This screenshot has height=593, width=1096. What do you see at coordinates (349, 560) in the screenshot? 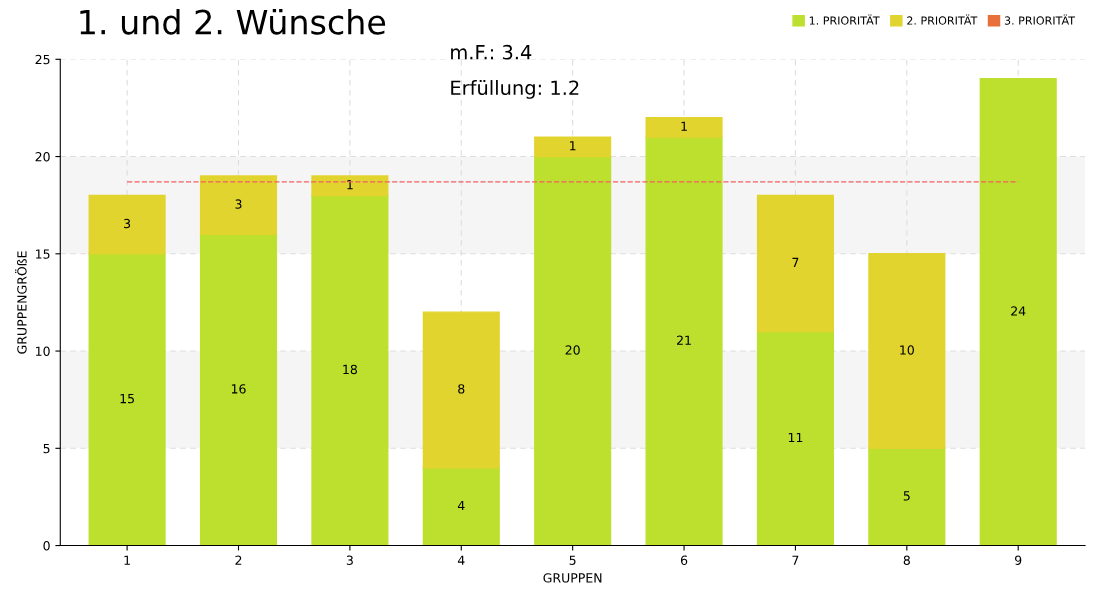
I see `x-tick-label: 3` at bounding box center [349, 560].